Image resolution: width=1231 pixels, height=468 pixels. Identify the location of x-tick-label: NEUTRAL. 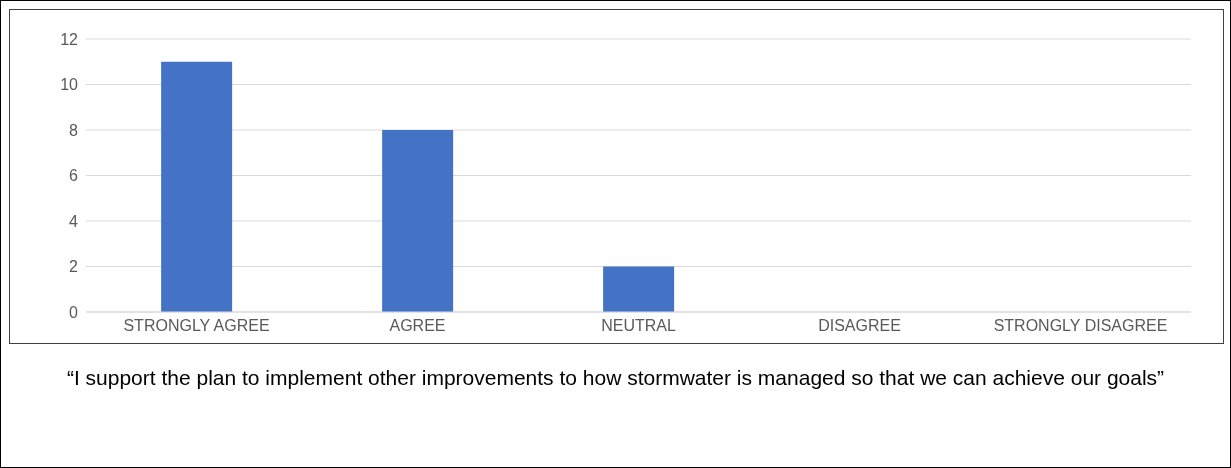
(638, 326).